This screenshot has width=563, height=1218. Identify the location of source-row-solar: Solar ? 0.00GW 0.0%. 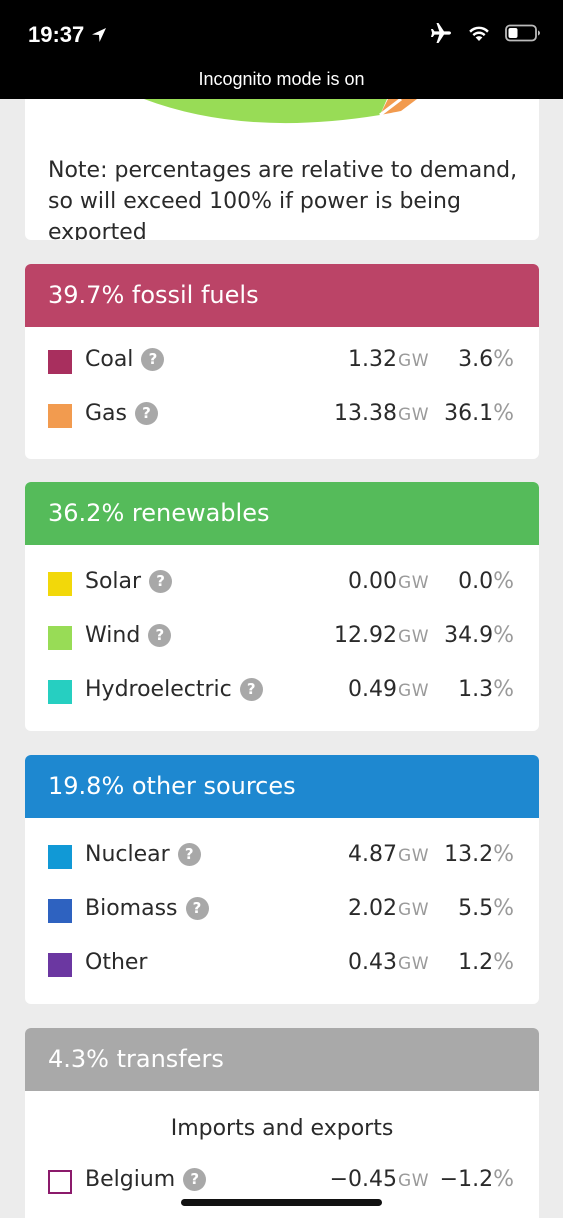
(282, 584).